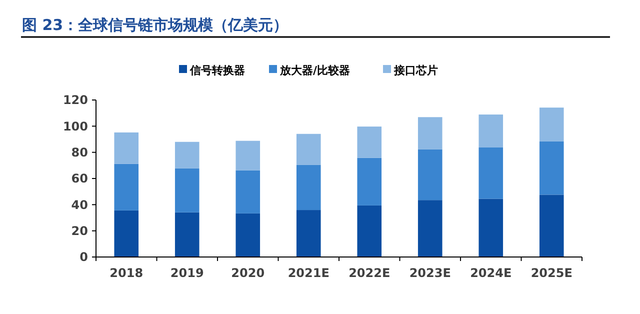 This screenshot has height=314, width=640. I want to click on x-tick-label: 2024E, so click(491, 273).